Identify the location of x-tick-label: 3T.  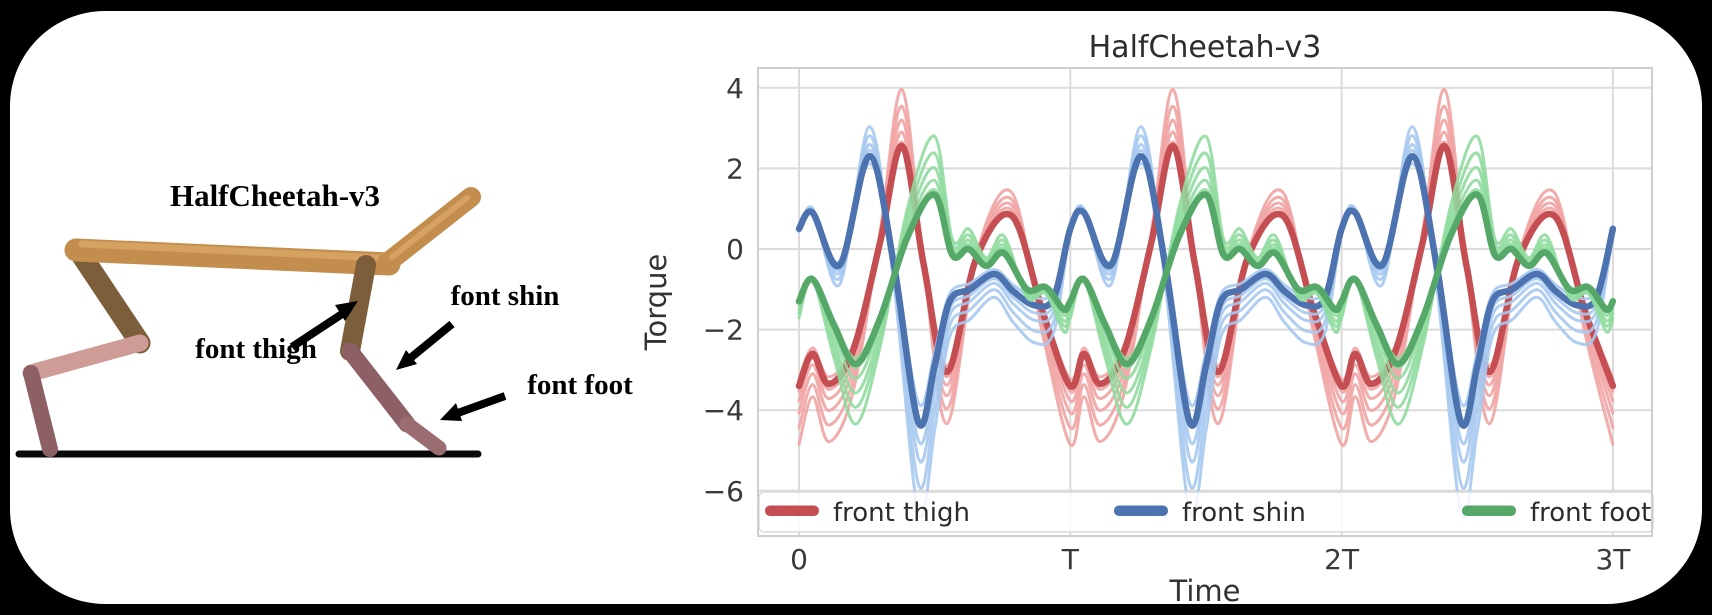
(1613, 559).